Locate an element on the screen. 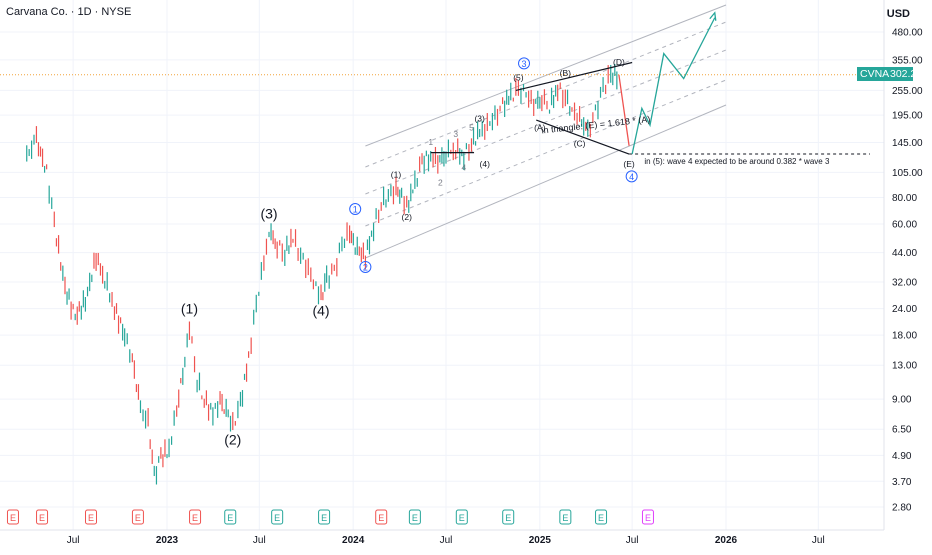  last-price-tag: CVNA 302.25 is located at coordinates (889, 74).